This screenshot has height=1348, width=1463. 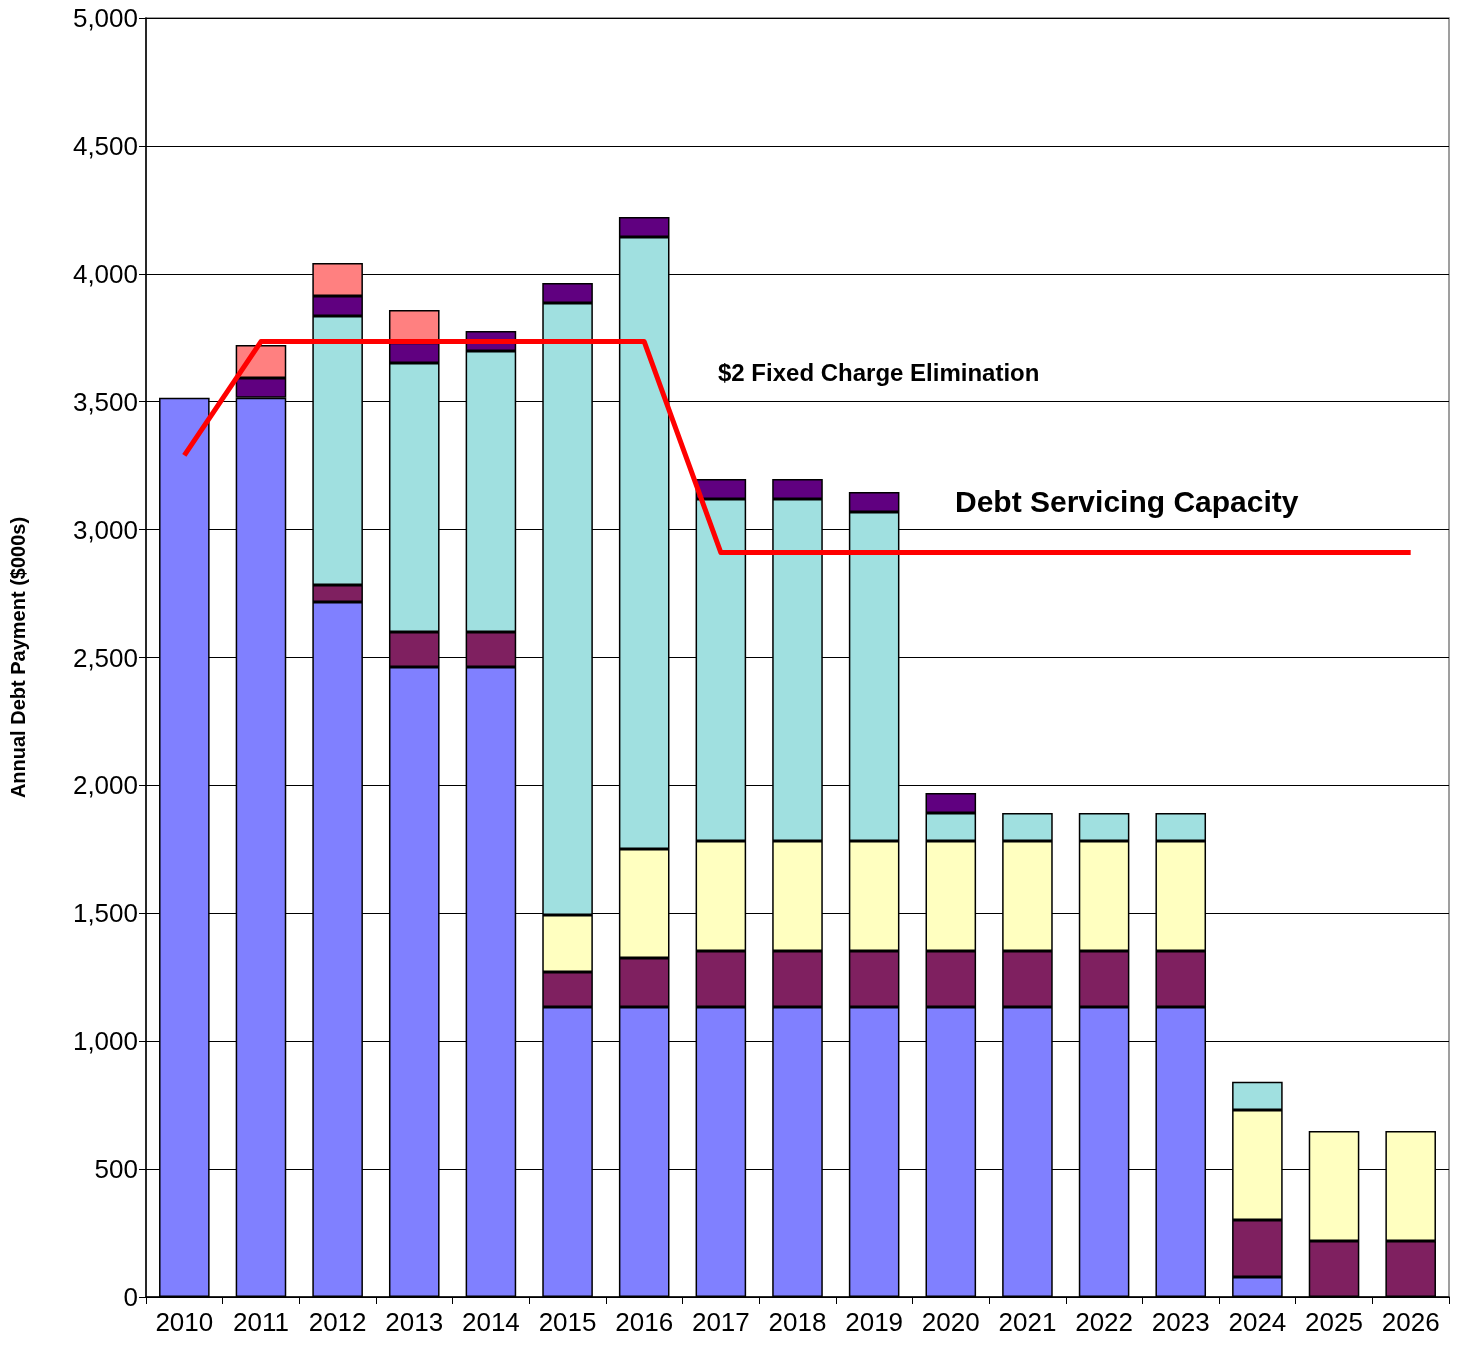 What do you see at coordinates (879, 372) in the screenshot?
I see `annotation: $2 Fixed Charge Elimination` at bounding box center [879, 372].